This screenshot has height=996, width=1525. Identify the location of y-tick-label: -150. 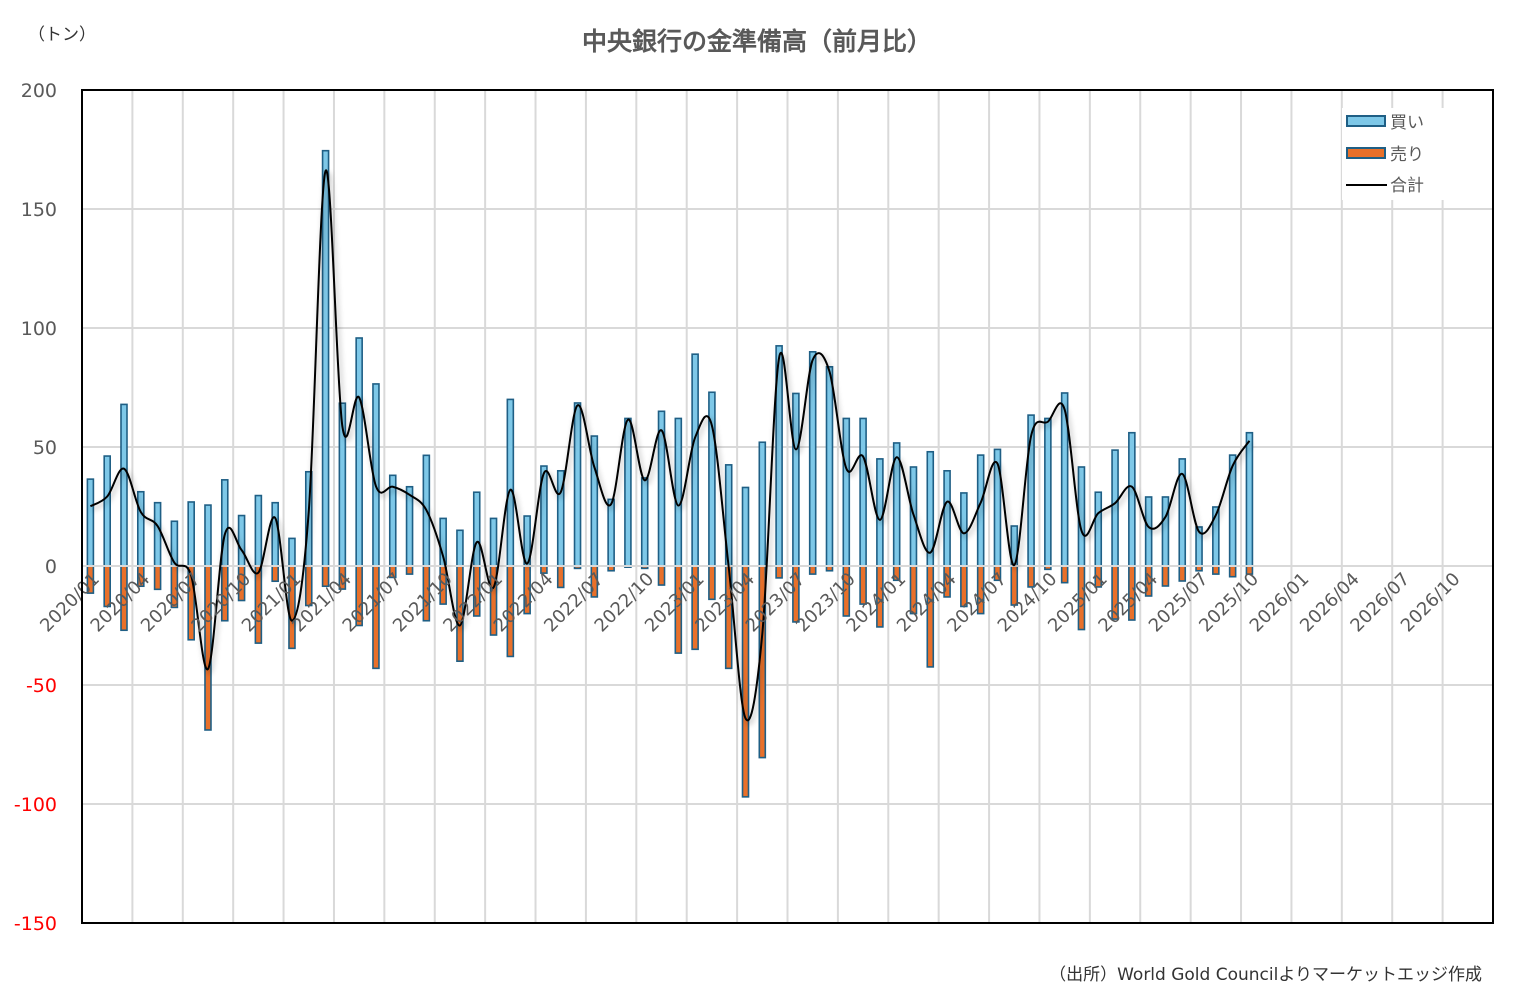
(35, 924).